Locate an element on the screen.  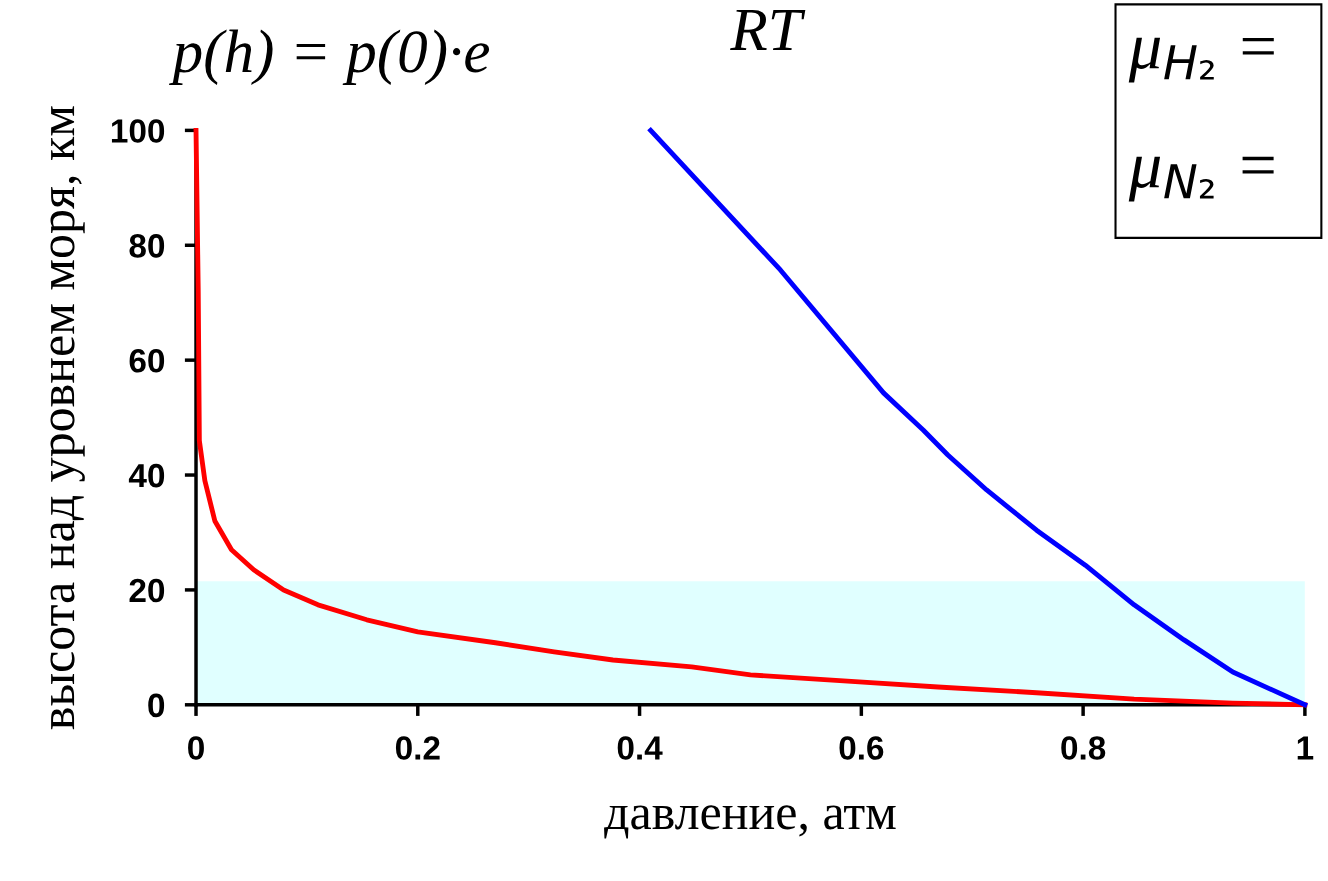
x-axis-title: давление, атм is located at coordinates (750, 822).